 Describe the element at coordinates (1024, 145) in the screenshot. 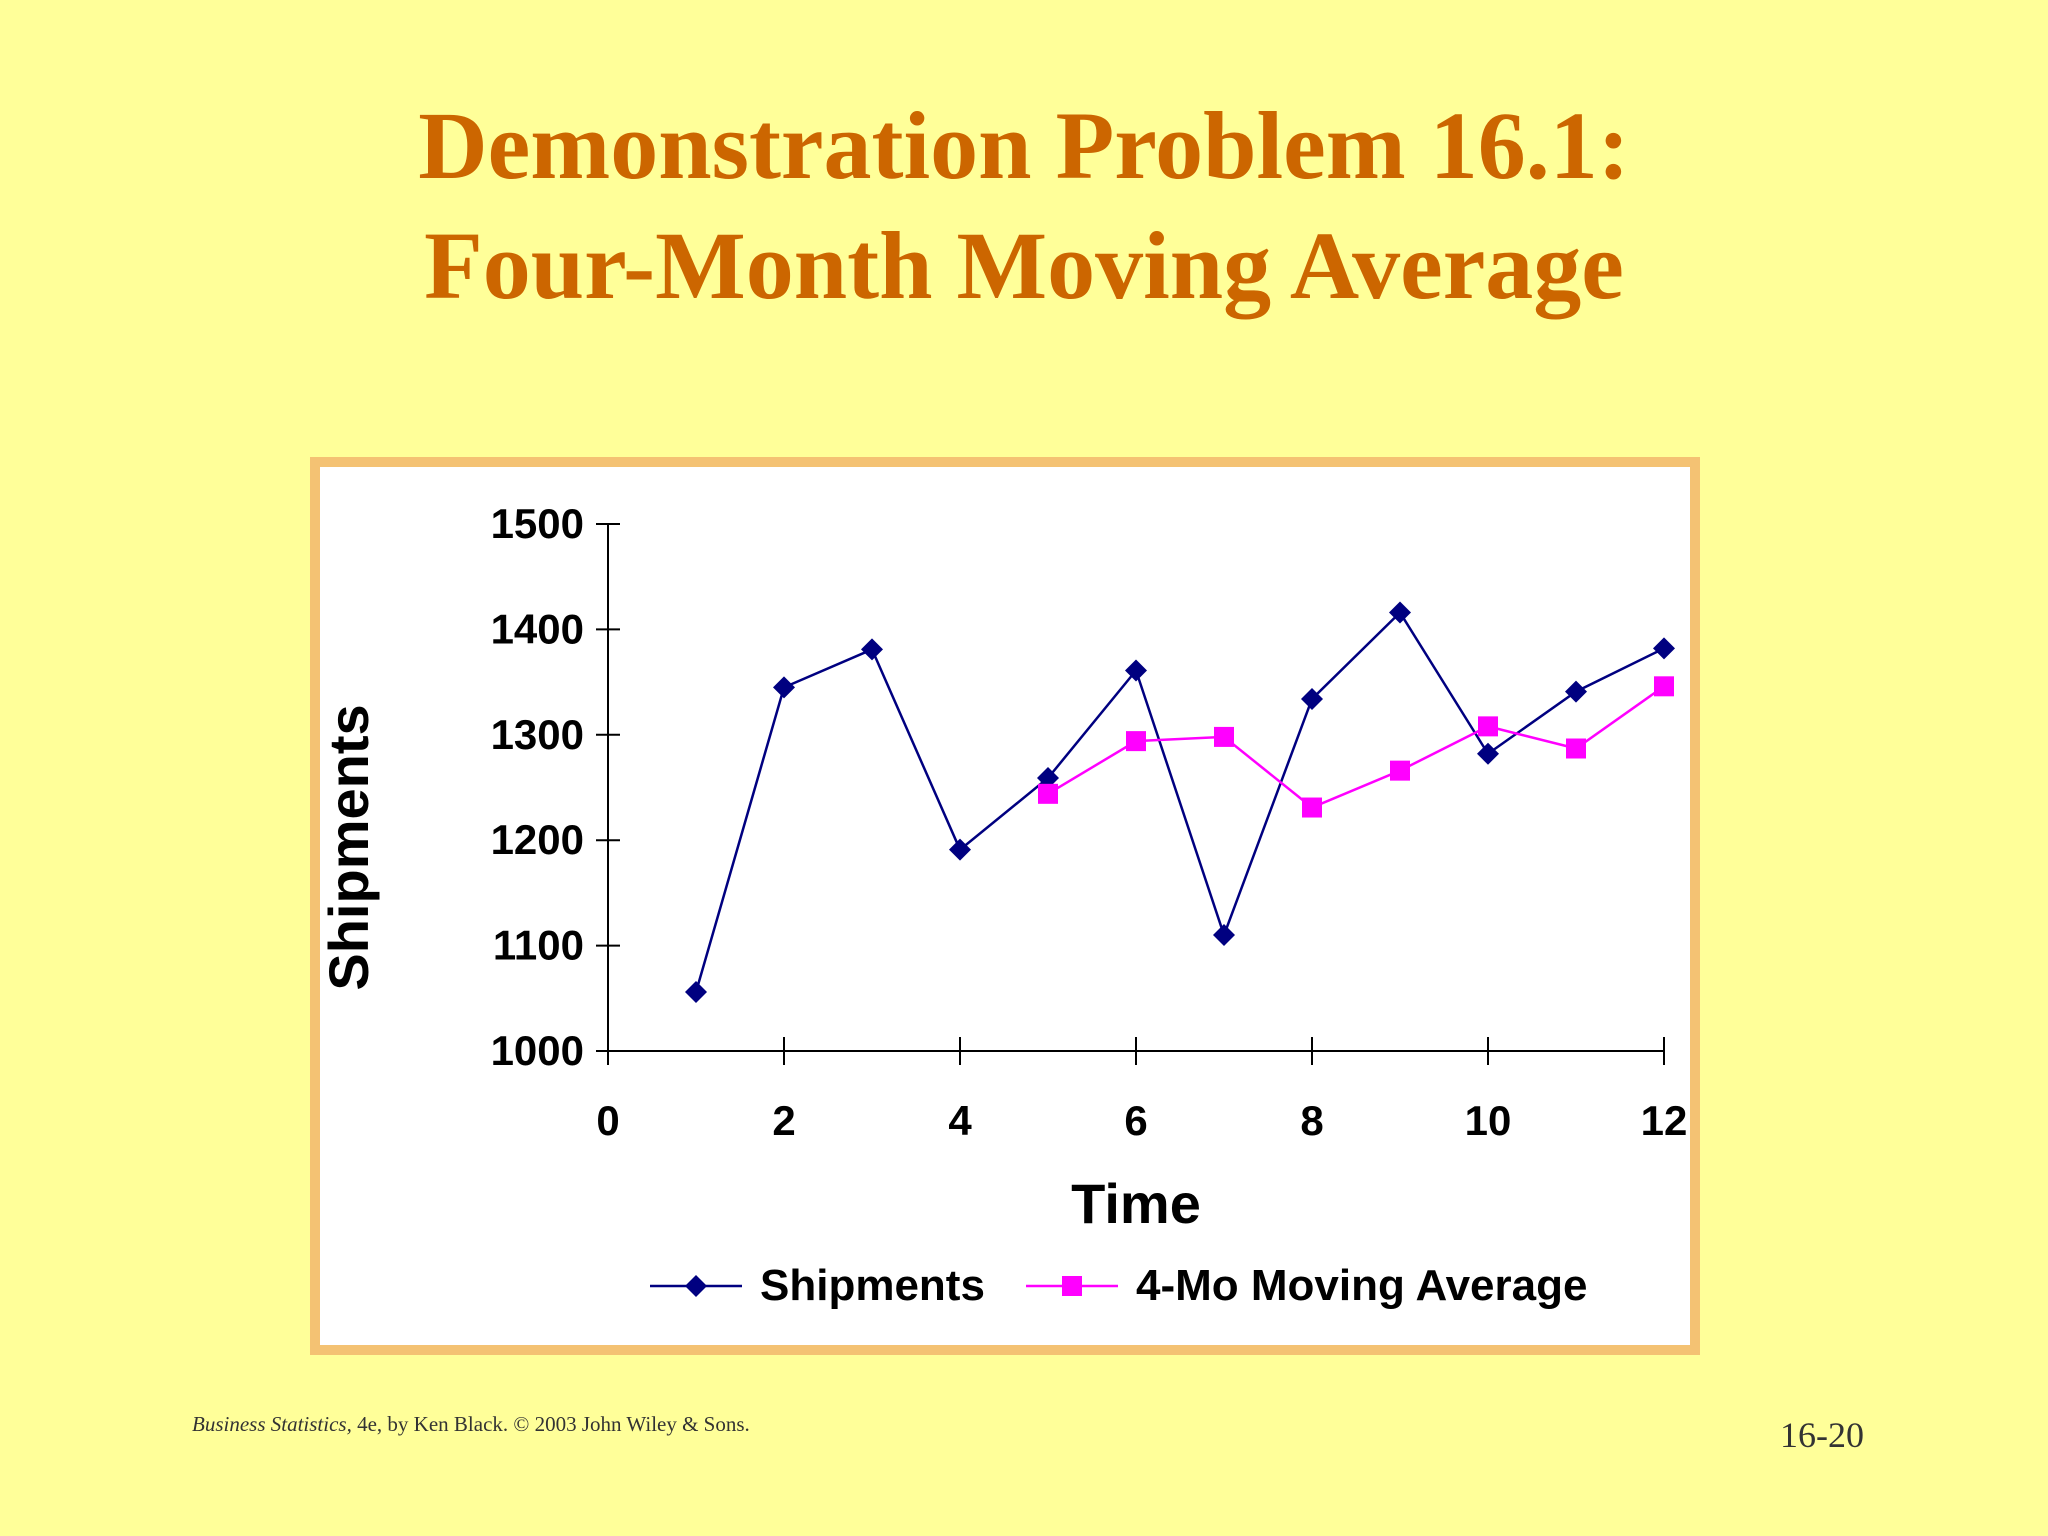

I see `title-line-1: Demonstration Problem 16.1:` at that location.